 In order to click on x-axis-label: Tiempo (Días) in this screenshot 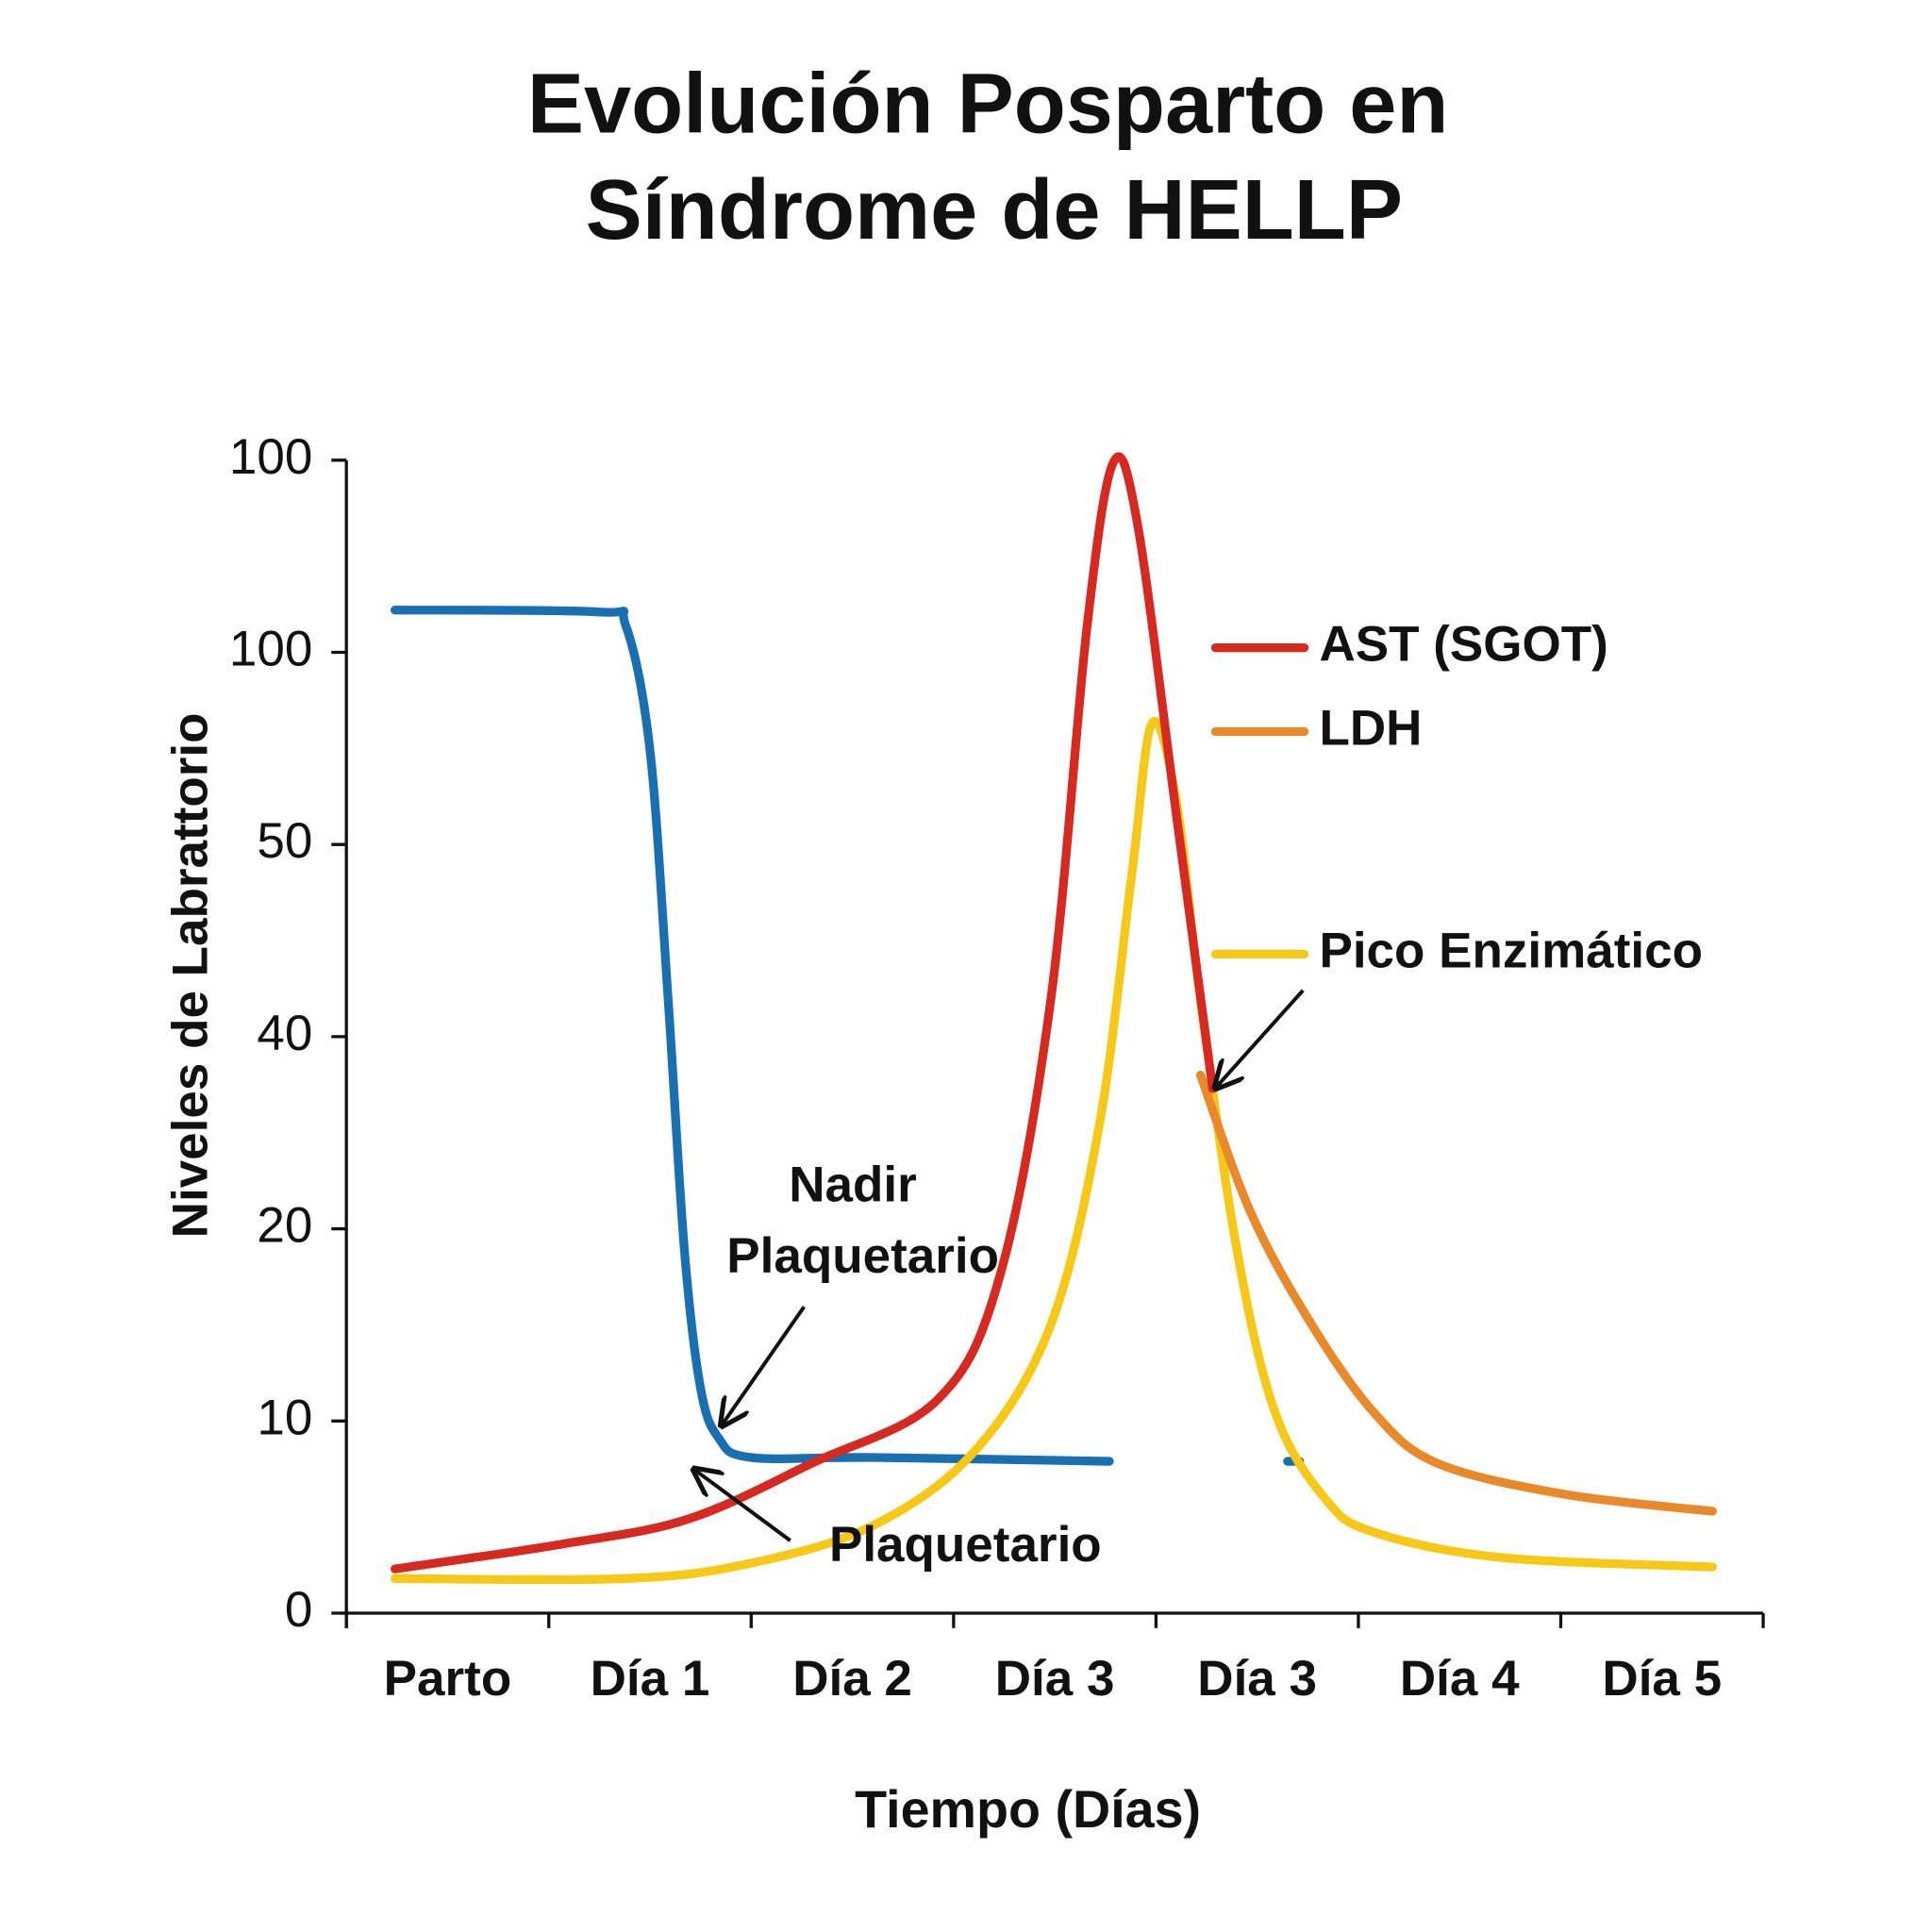, I will do `click(1028, 1809)`.